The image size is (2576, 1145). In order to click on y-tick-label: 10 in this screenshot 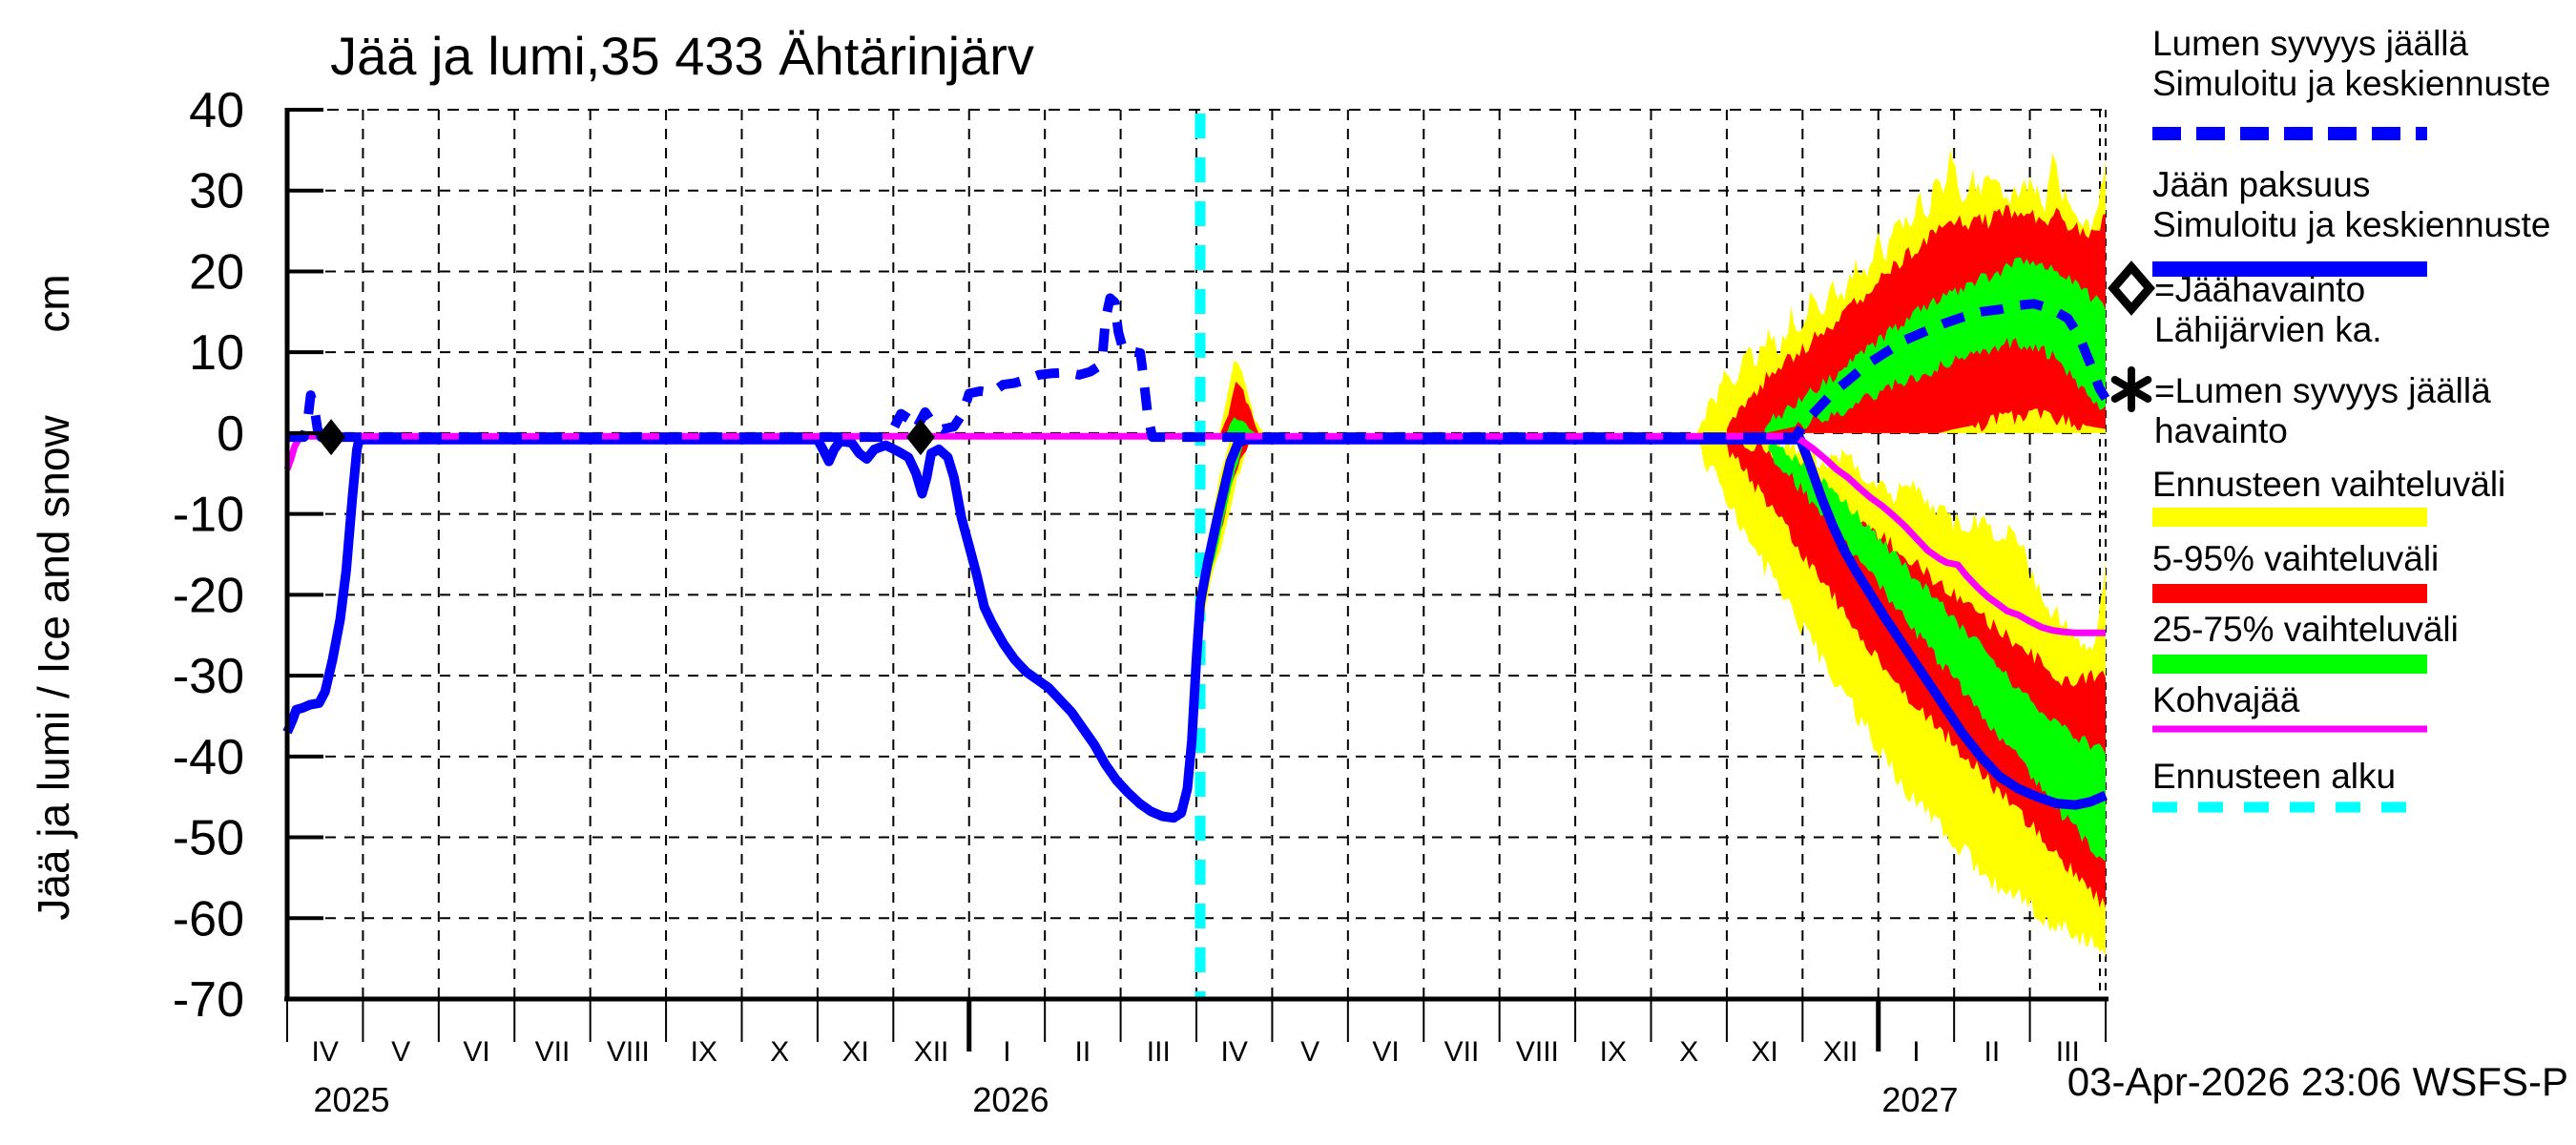, I will do `click(216, 353)`.